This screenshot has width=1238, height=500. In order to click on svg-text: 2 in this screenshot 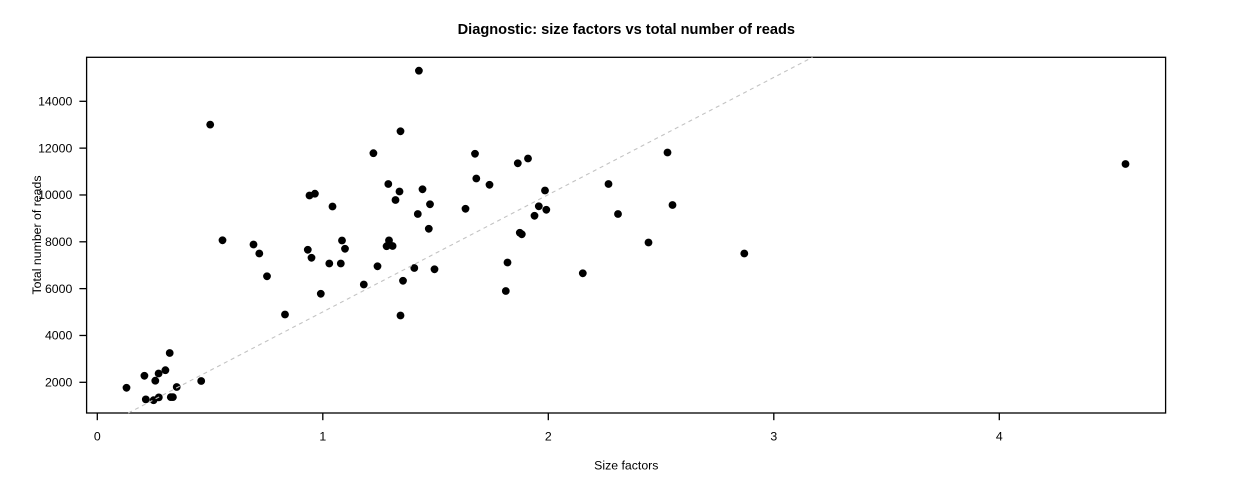, I will do `click(548, 437)`.